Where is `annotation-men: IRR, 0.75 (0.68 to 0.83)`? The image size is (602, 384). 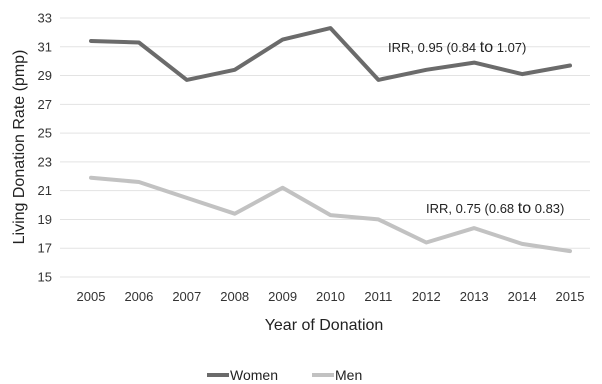
annotation-men: IRR, 0.75 (0.68 to 0.83) is located at coordinates (495, 208).